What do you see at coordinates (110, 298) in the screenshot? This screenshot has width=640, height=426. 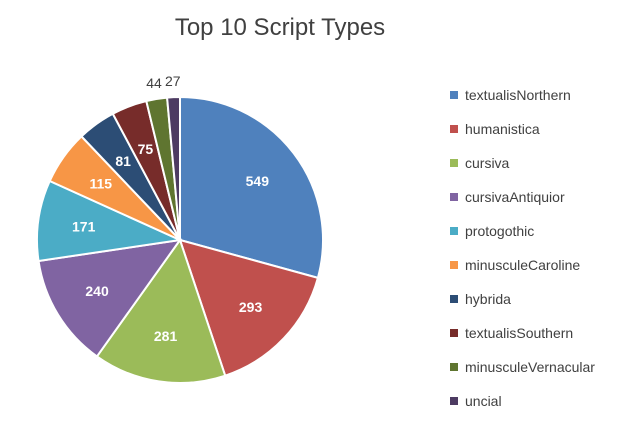 I see `pie-slice-cursiva-antiquior` at bounding box center [110, 298].